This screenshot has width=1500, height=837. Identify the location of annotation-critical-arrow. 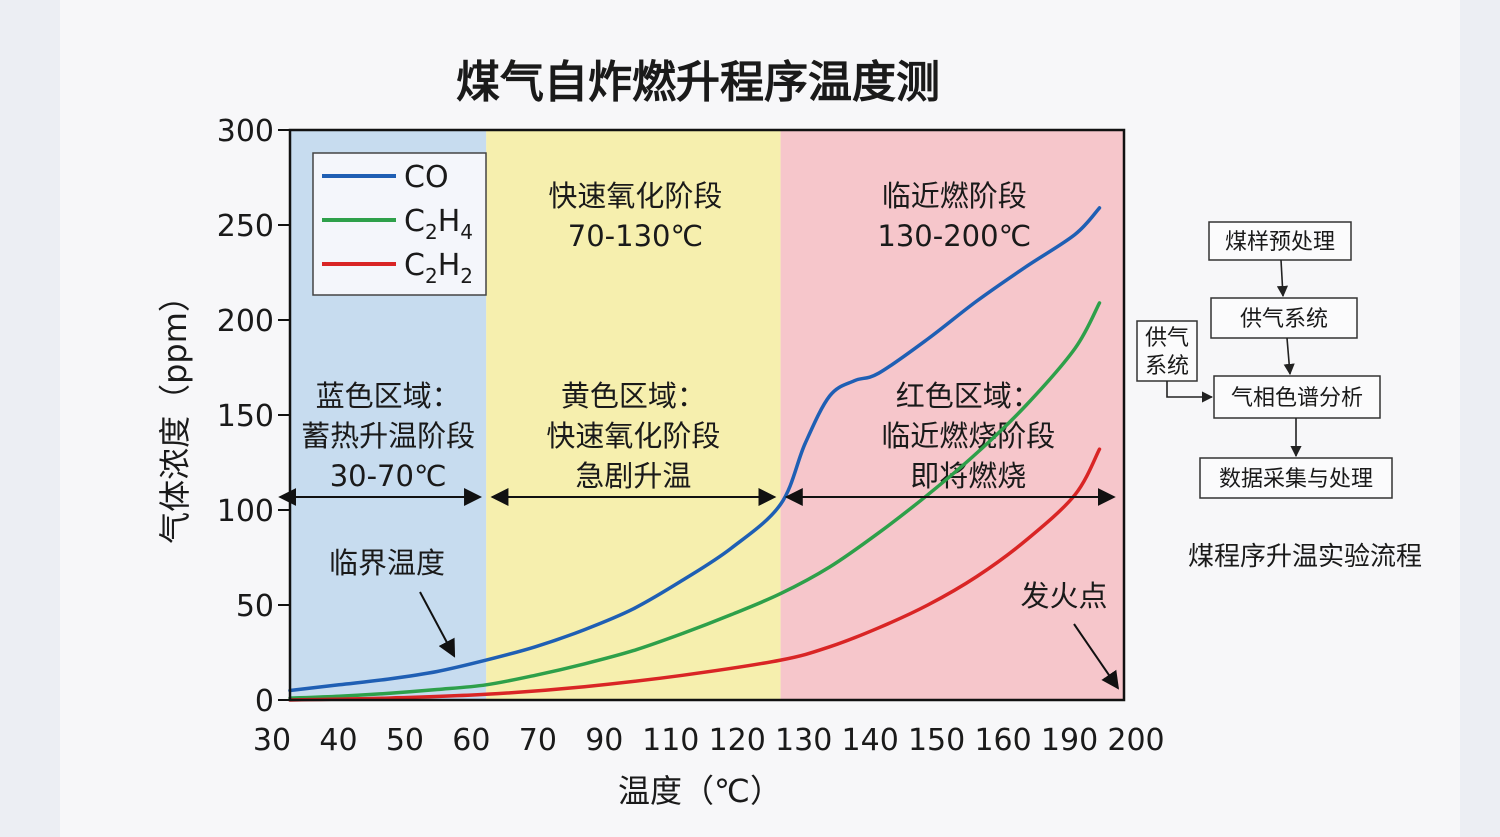
(437, 624).